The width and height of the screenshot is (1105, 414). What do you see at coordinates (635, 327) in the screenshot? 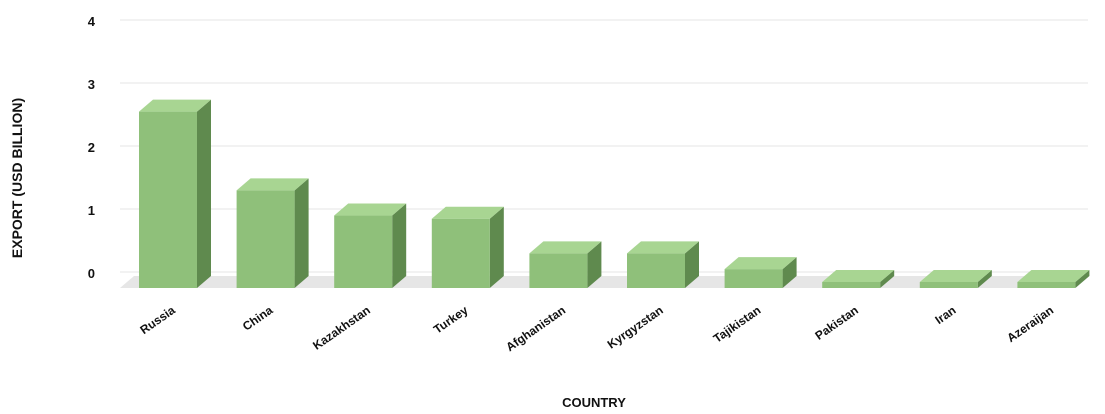
I see `x-tick-label: Kyrgyzstan` at bounding box center [635, 327].